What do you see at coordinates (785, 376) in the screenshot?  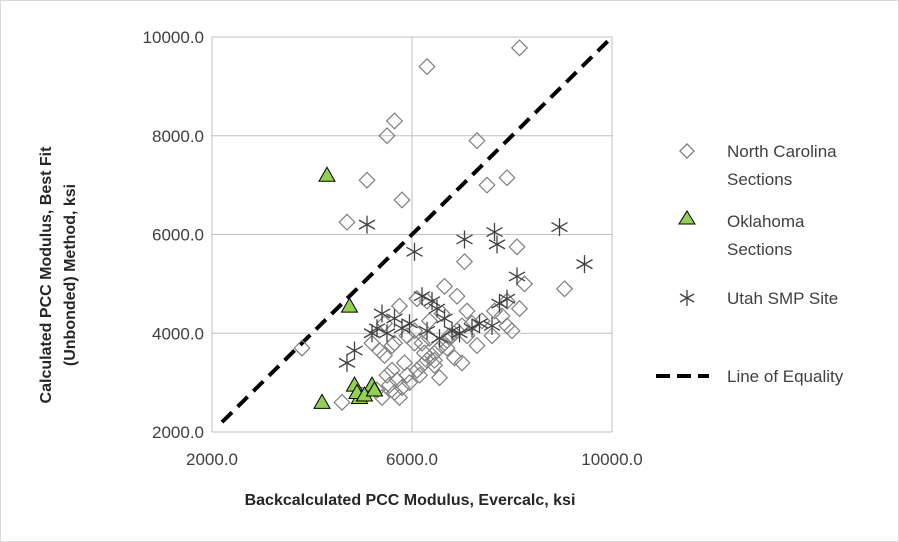 I see `legend-label-line-of-equality: Line of Equality` at bounding box center [785, 376].